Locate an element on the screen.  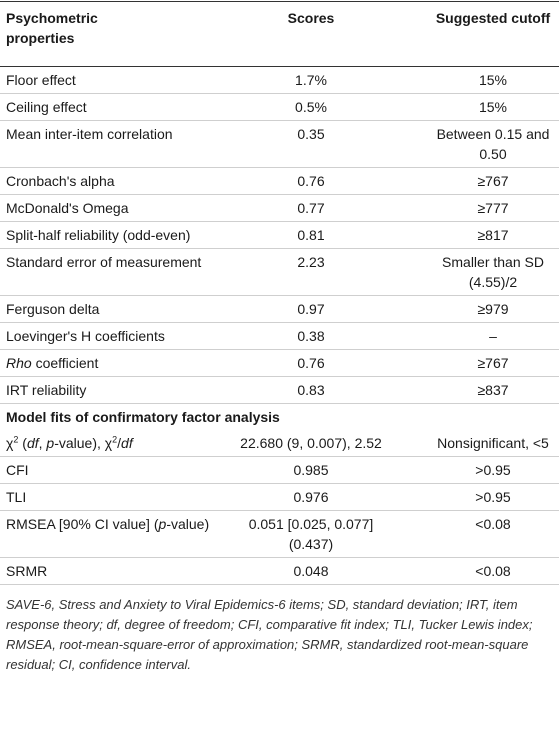
table-cell: 0.985 is located at coordinates (311, 470).